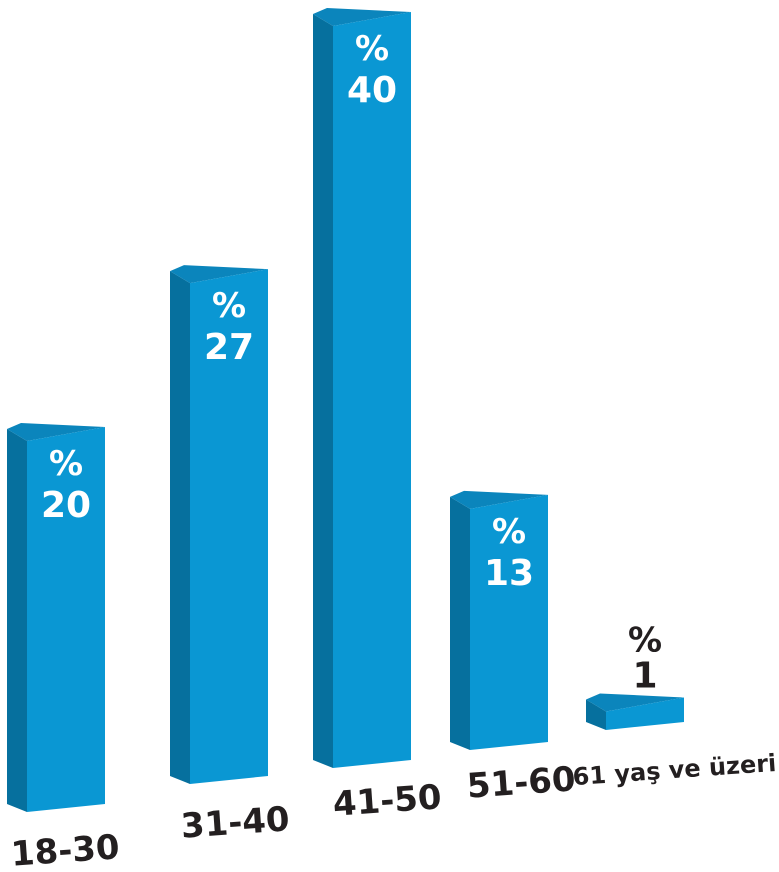 This screenshot has width=779, height=872. What do you see at coordinates (229, 347) in the screenshot?
I see `value-label: 27` at bounding box center [229, 347].